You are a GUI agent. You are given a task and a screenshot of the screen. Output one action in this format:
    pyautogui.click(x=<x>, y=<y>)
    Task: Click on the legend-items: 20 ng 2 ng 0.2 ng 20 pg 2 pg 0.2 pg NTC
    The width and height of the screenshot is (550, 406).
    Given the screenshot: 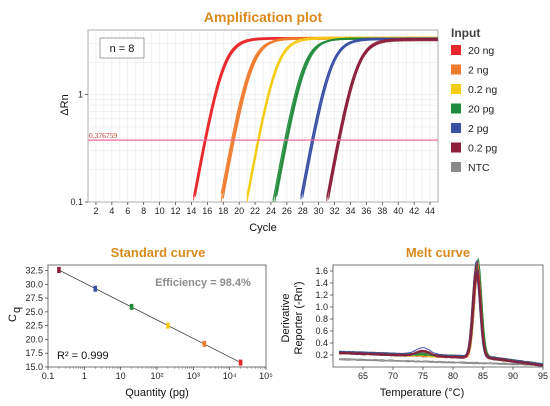 What is the action you would take?
    pyautogui.click(x=474, y=109)
    